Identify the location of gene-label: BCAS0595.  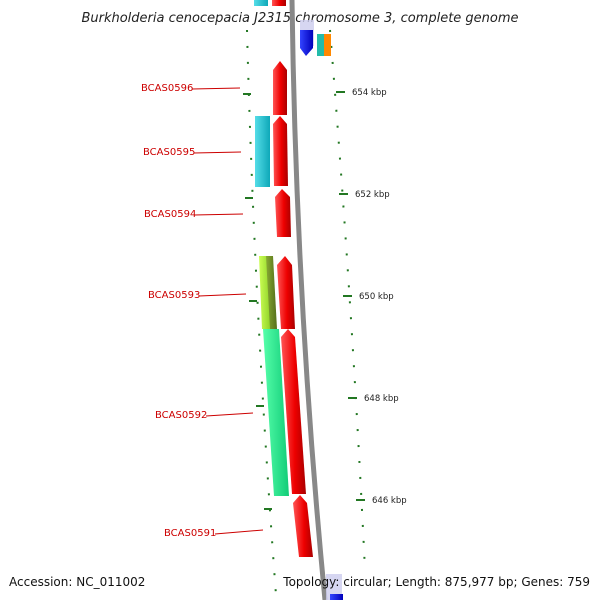
(169, 152).